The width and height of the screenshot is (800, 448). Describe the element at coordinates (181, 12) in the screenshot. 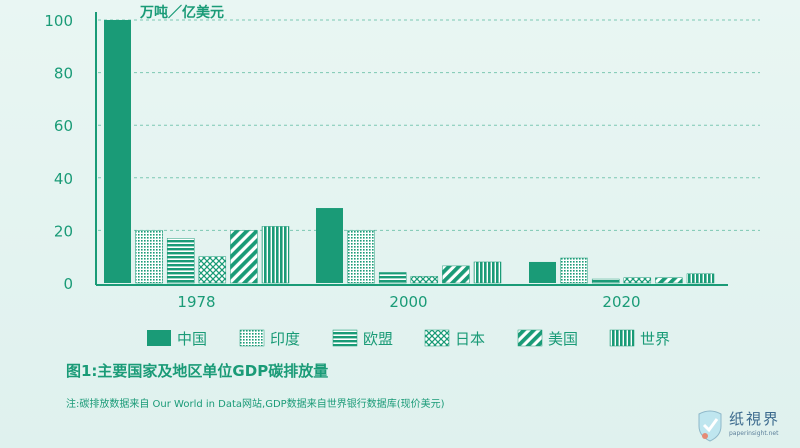

I see `y-axis-unit-label: 万吨／亿美元` at that location.